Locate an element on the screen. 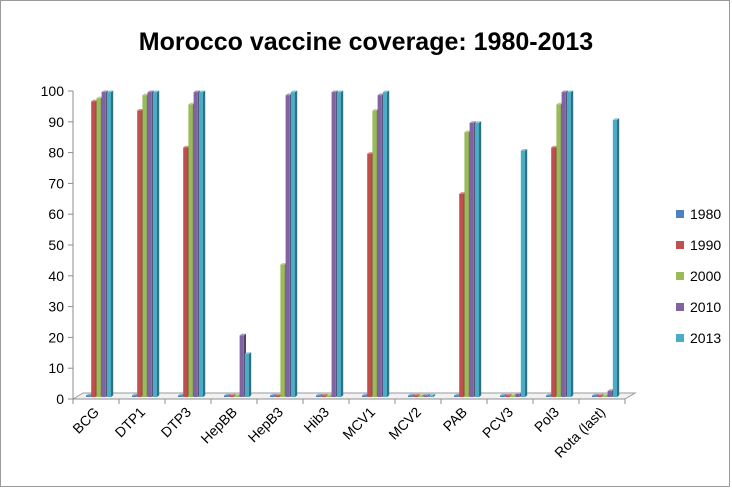  x-tick-label: DTP1 is located at coordinates (129, 422).